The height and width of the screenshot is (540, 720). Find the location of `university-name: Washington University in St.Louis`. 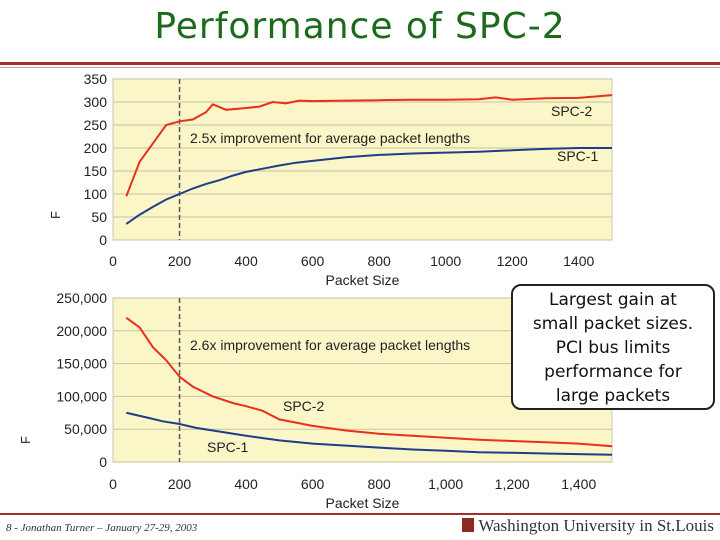

university-name: Washington University in St.Louis is located at coordinates (596, 525).